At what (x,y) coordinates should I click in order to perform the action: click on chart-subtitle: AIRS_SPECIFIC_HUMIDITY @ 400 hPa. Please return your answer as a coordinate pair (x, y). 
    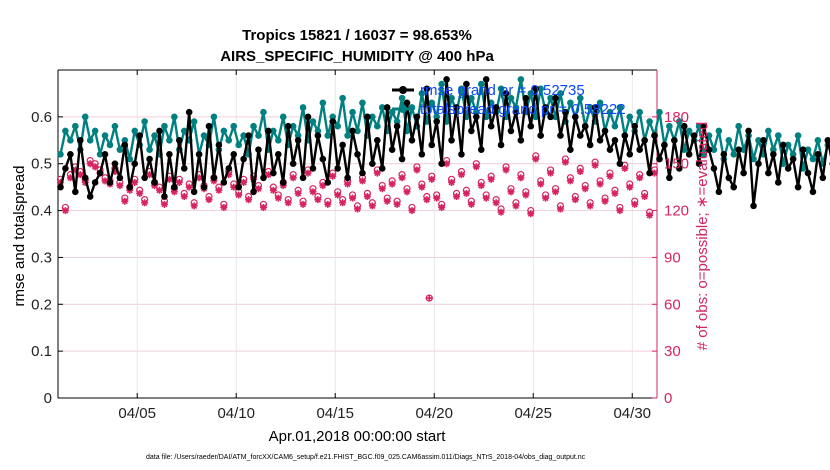
    Looking at the image, I should click on (357, 56).